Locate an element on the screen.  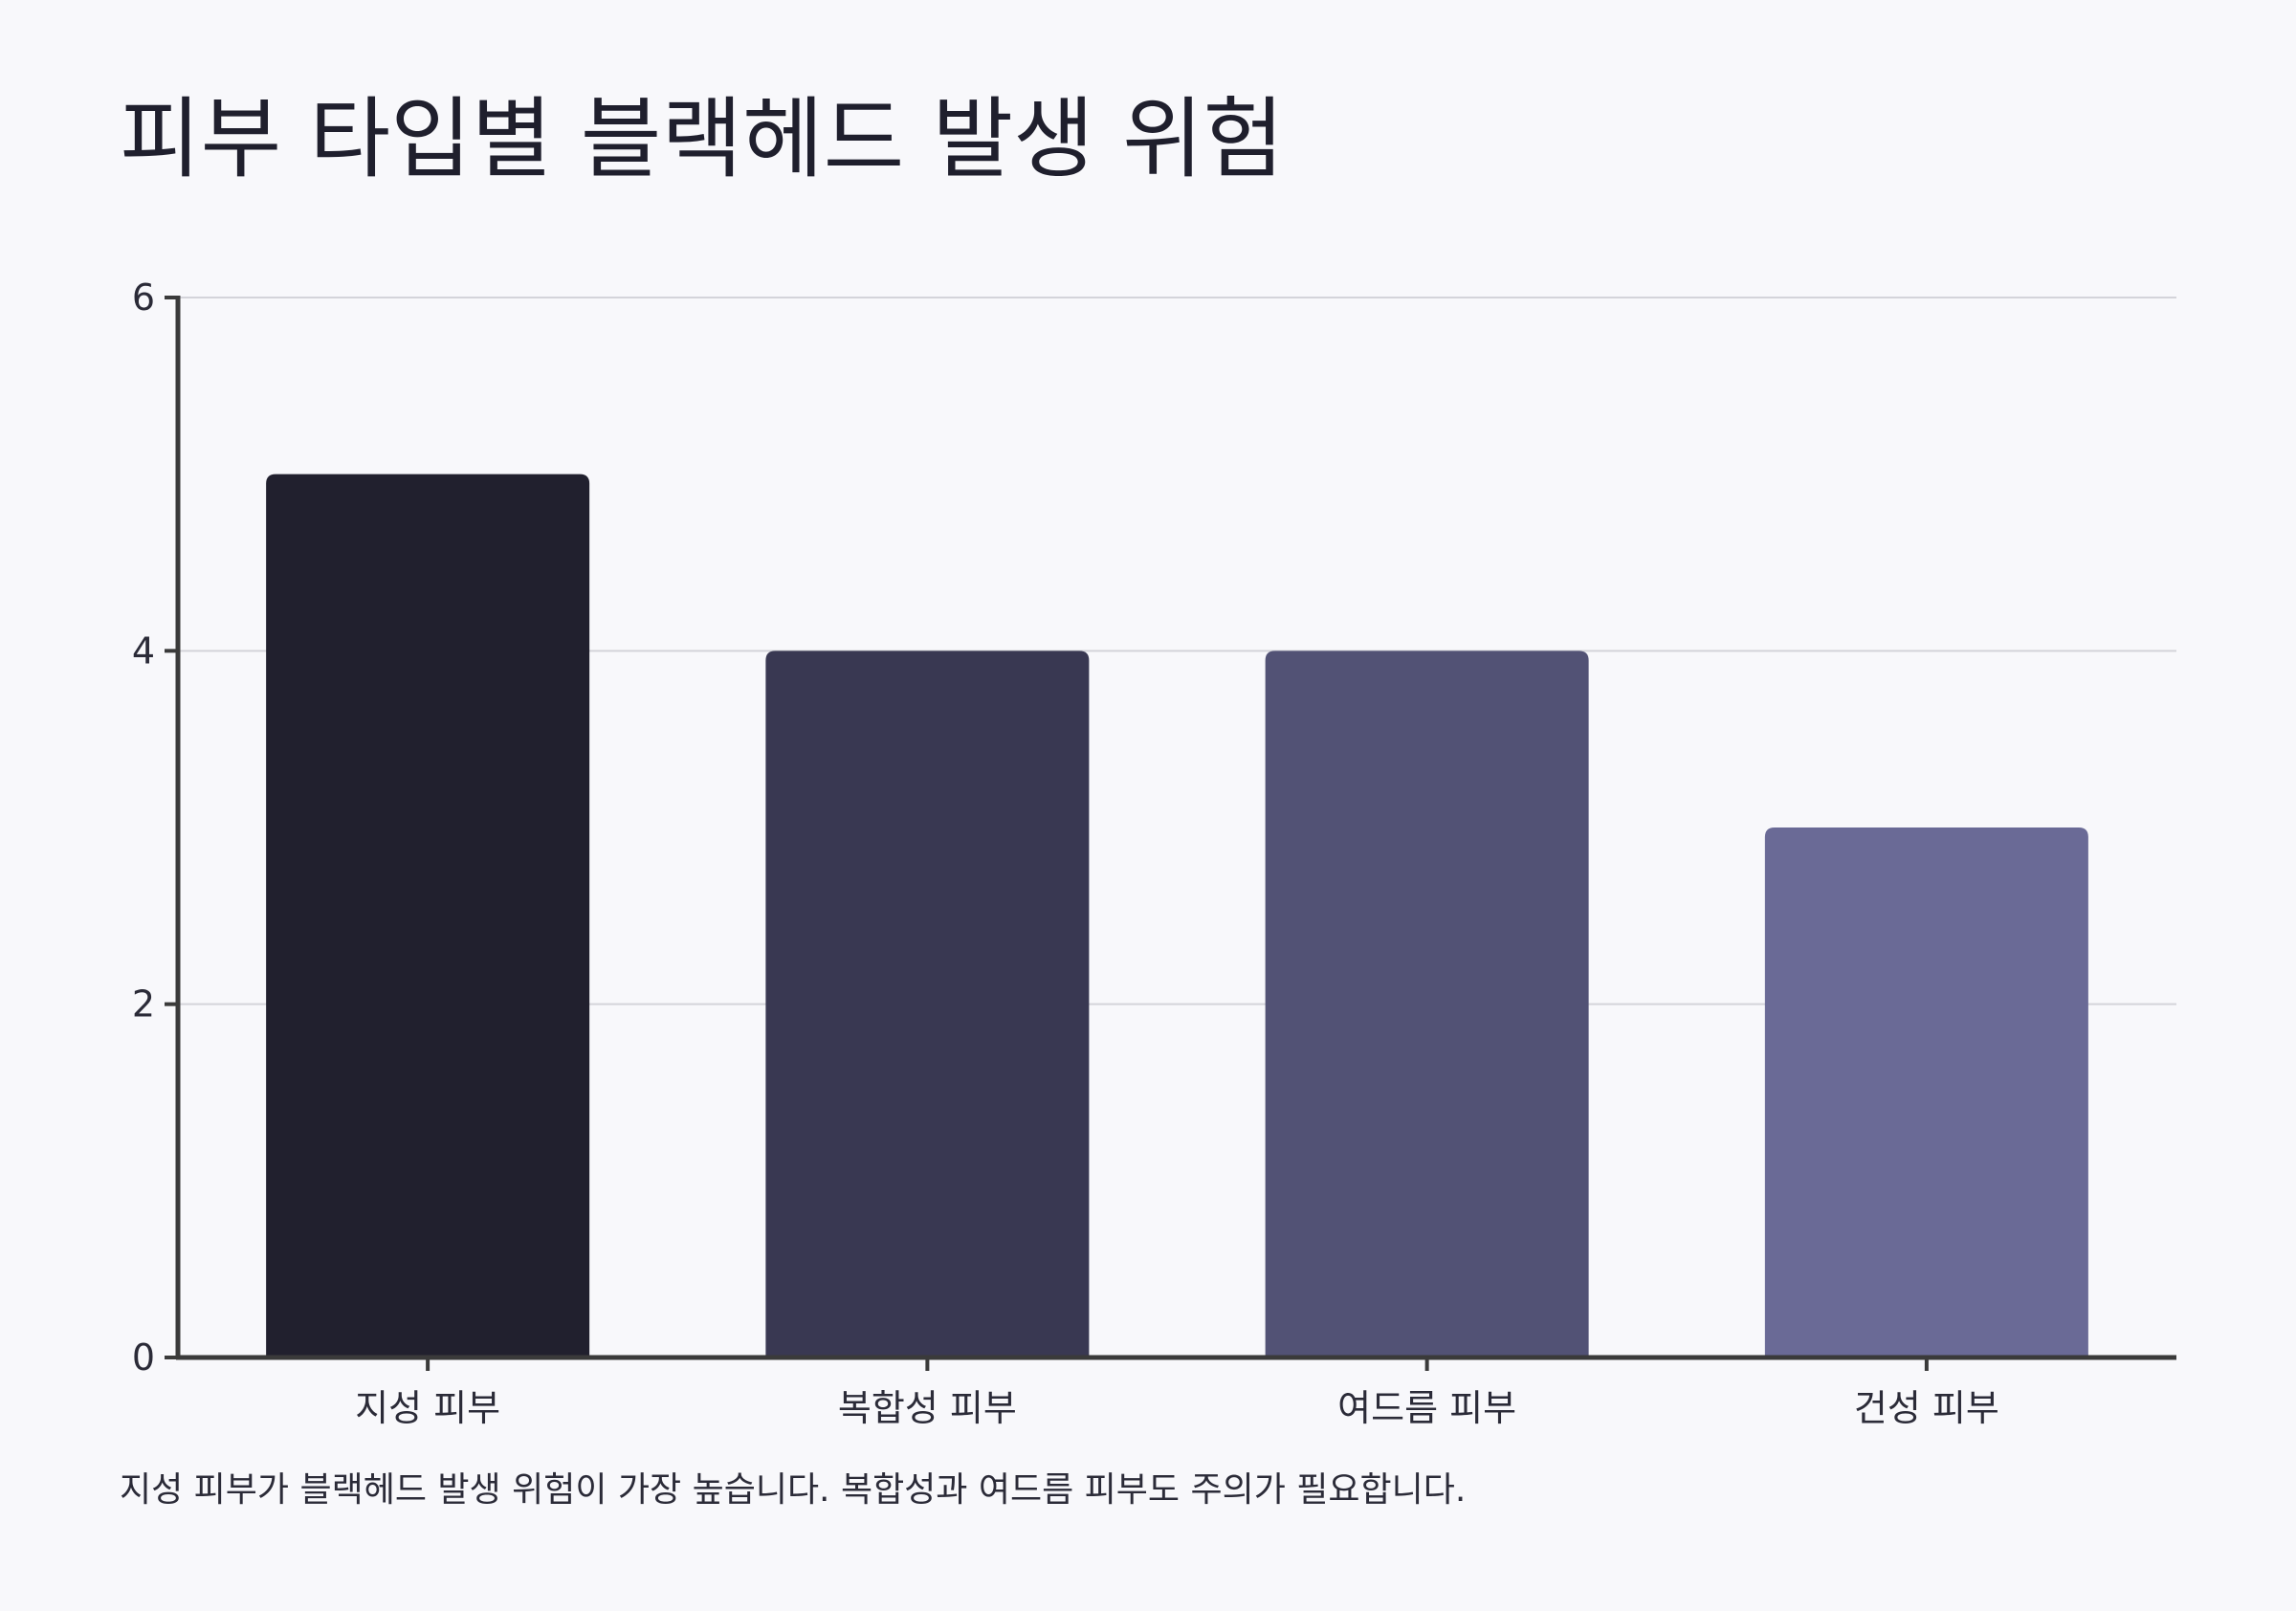
chart-title: 피부 타입별 블랙헤드 발생 위험 is located at coordinates (703, 139).